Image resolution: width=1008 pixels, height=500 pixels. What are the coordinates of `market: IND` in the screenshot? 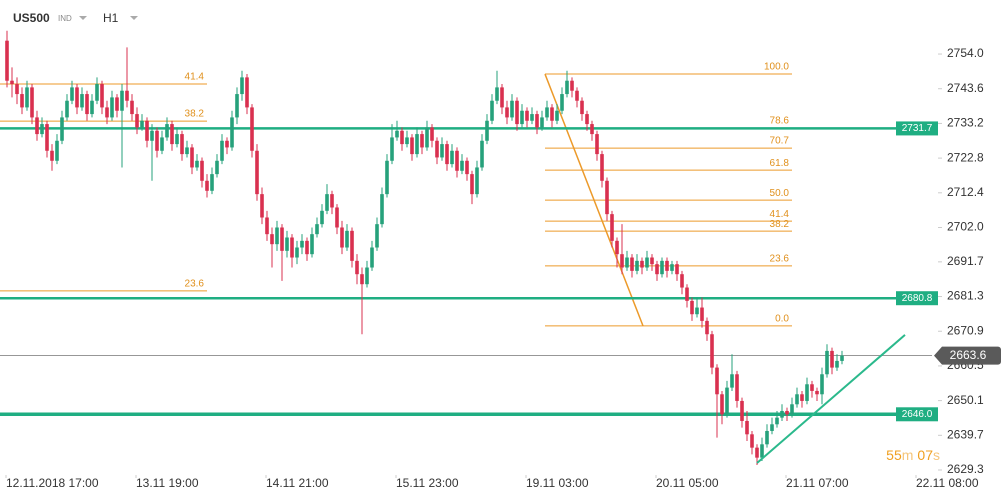 It's located at (65, 18).